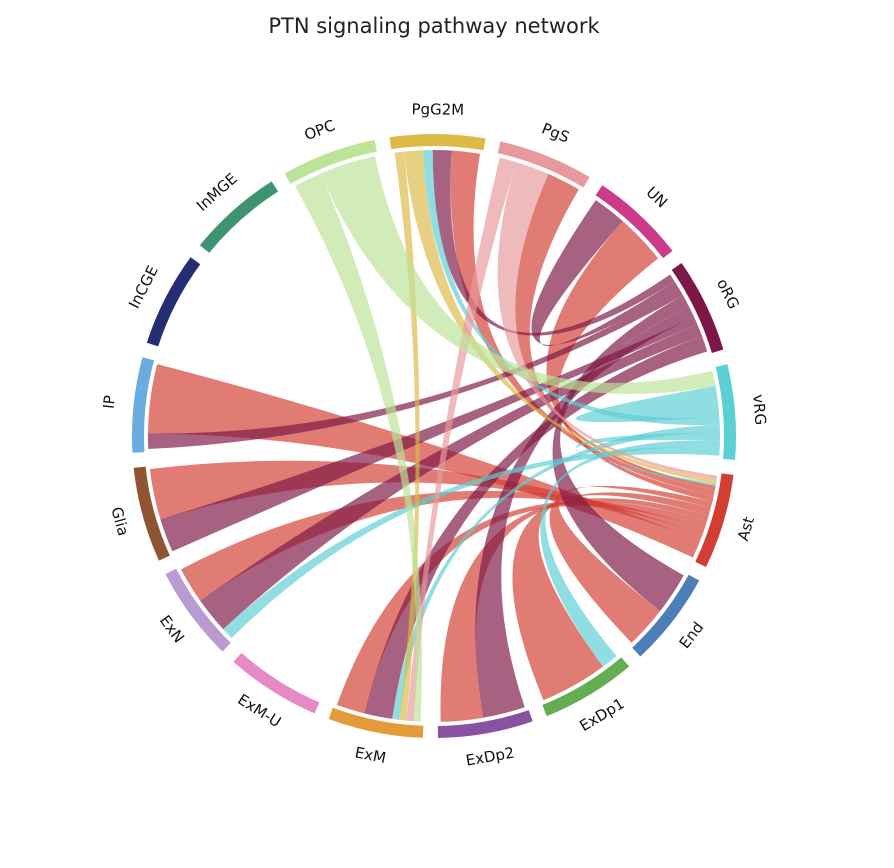  What do you see at coordinates (437, 142) in the screenshot?
I see `arc-PgG2M` at bounding box center [437, 142].